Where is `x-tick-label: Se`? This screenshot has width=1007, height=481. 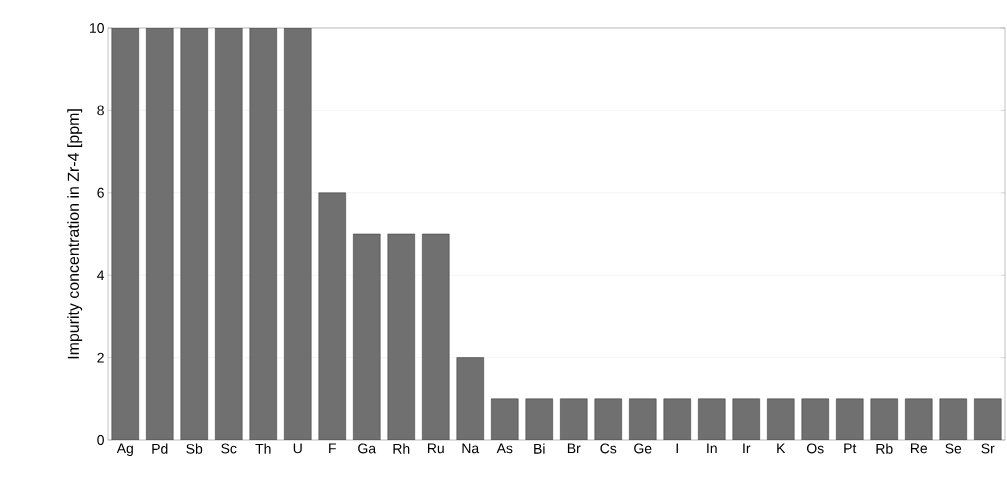 x-tick-label: Se is located at coordinates (953, 448).